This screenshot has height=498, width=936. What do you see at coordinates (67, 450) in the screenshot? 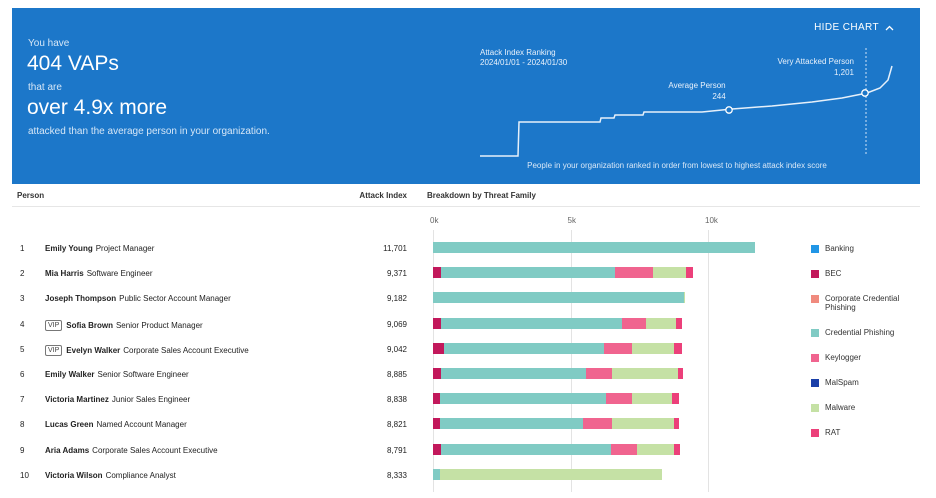
I see `person-name: Aria Adams` at bounding box center [67, 450].